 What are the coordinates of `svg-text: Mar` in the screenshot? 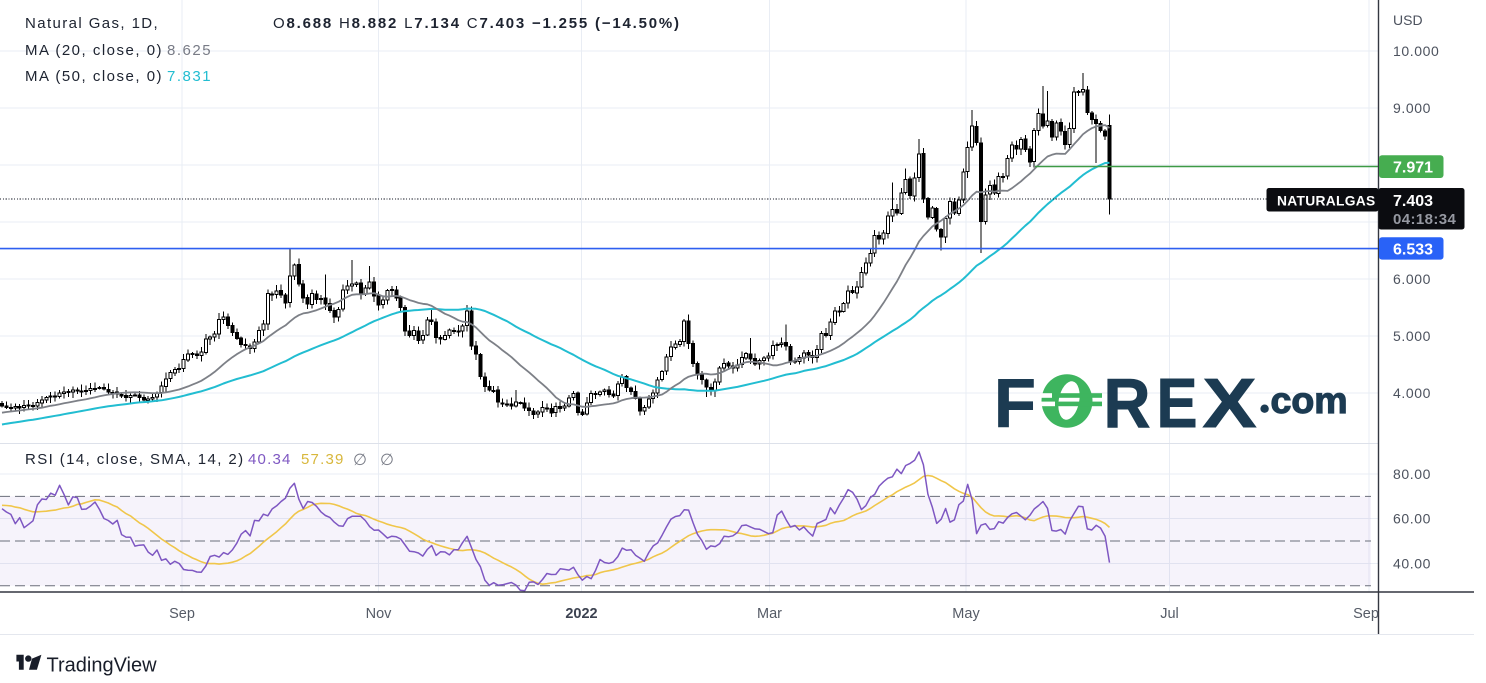 It's located at (769, 614).